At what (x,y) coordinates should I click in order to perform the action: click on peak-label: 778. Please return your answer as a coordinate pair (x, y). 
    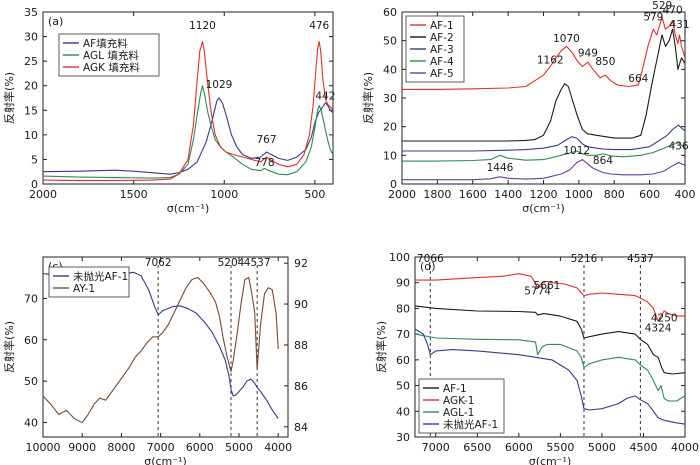
    Looking at the image, I should click on (264, 163).